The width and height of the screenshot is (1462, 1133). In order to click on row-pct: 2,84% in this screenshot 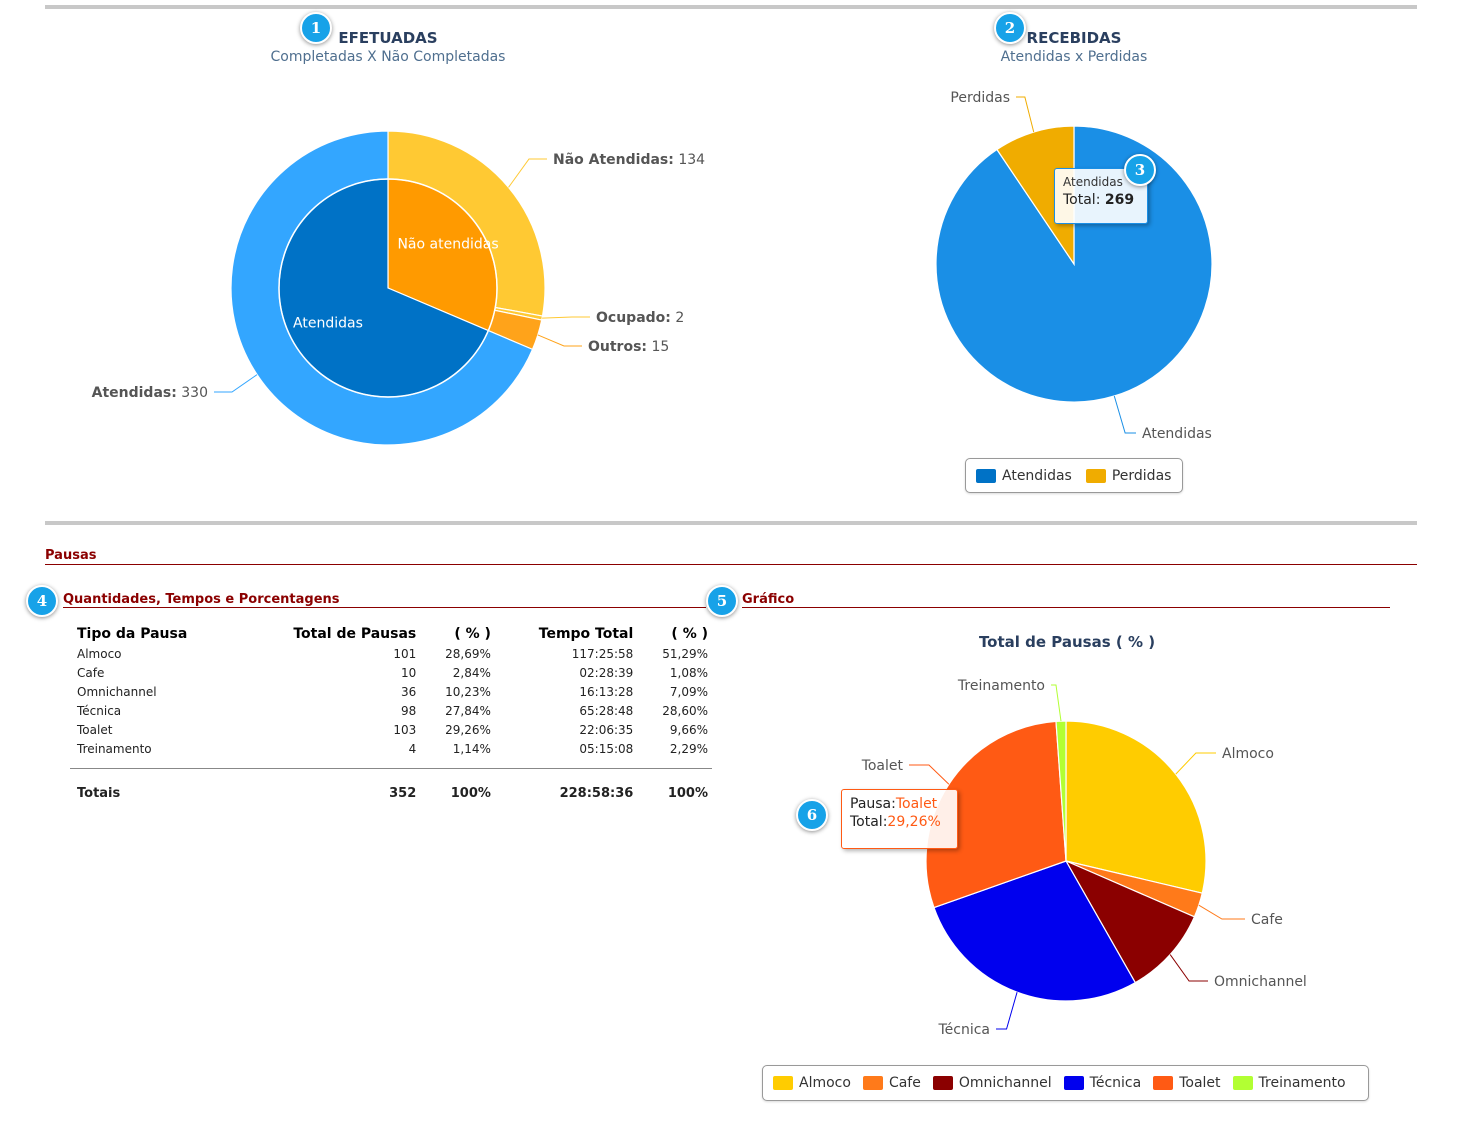, I will do `click(471, 672)`.